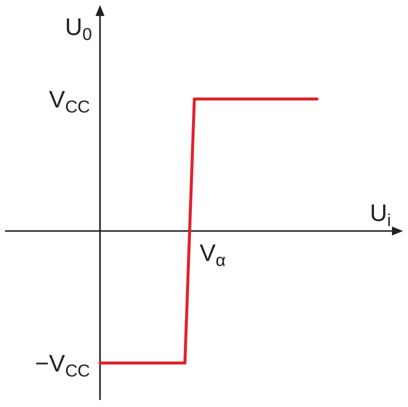 Image resolution: width=408 pixels, height=407 pixels. What do you see at coordinates (213, 255) in the screenshot?
I see `annotation: V$_{α}$` at bounding box center [213, 255].